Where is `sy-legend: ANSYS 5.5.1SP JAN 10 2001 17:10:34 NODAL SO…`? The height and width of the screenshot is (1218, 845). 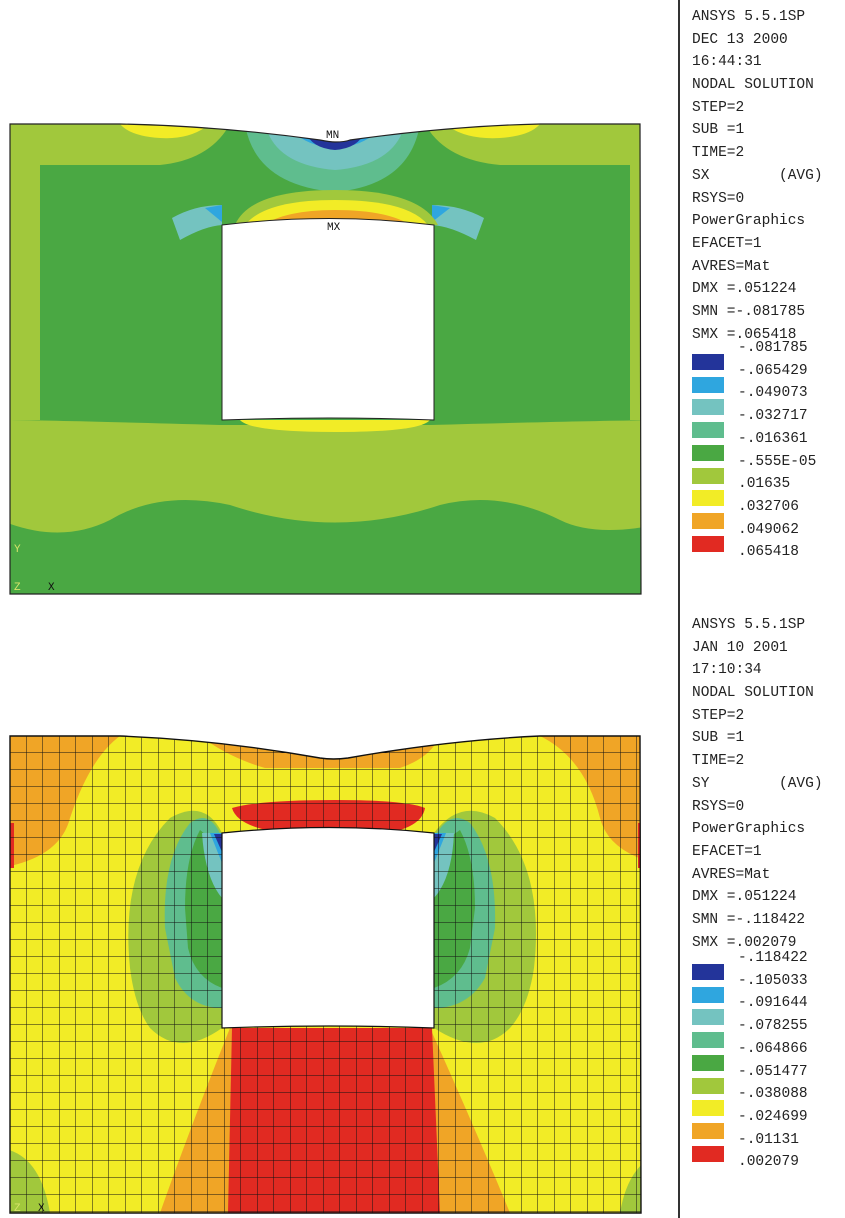
sy-legend: ANSYS 5.5.1SP JAN 10 2001 17:10:34 NODAL SO… is located at coordinates (761, 913).